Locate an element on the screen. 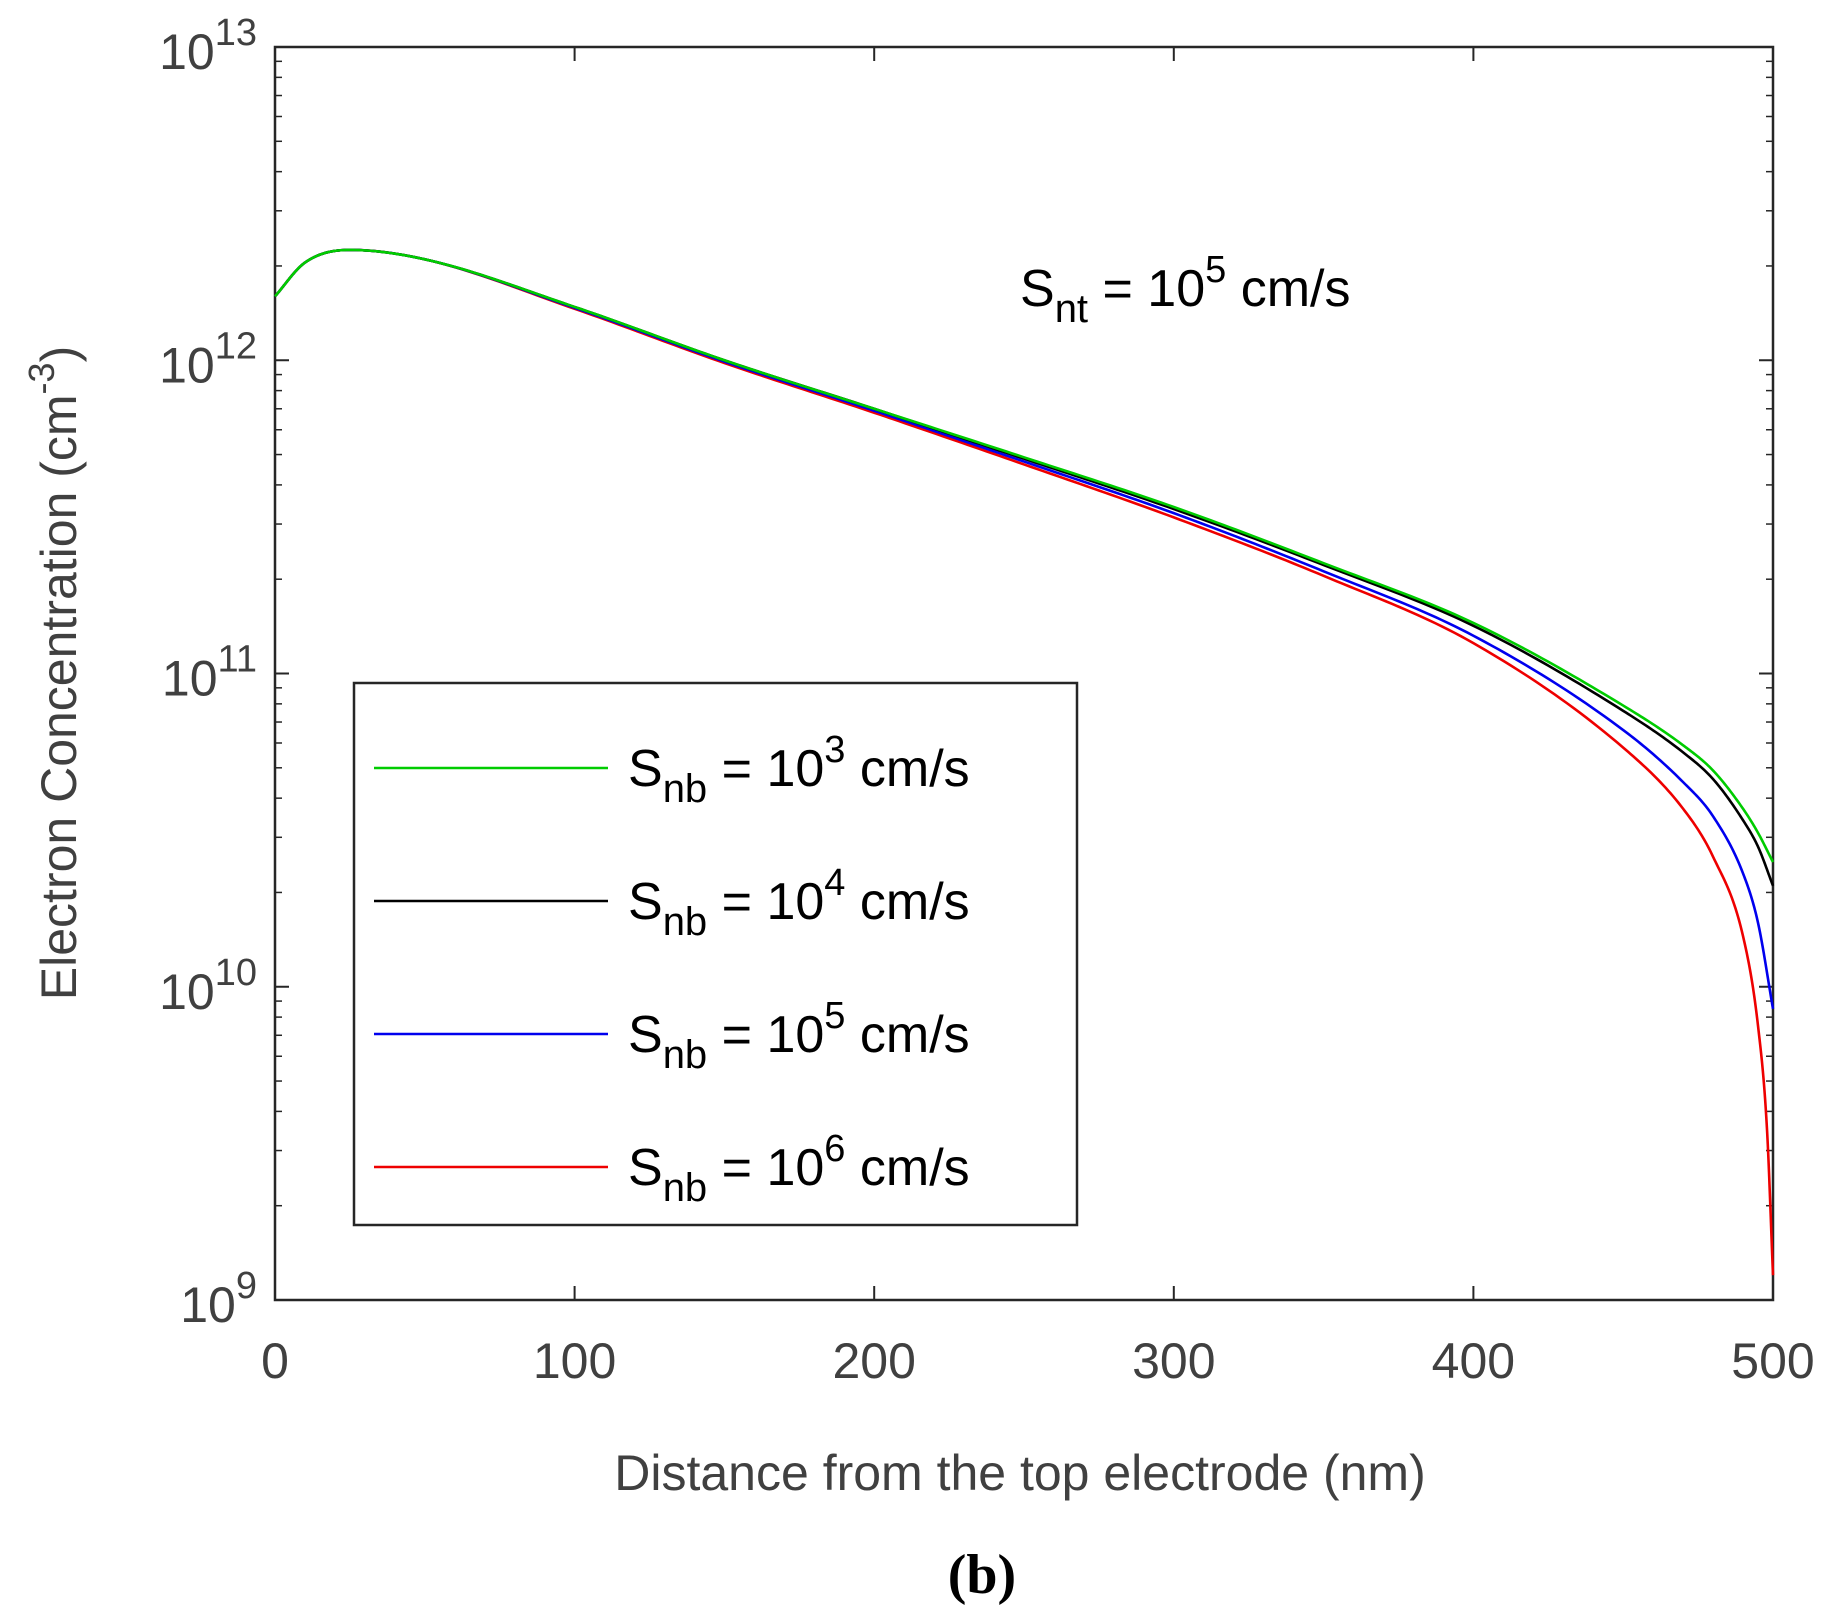  y-tick-labels: 109 1010 1011 1012 1013 is located at coordinates (208, 672).